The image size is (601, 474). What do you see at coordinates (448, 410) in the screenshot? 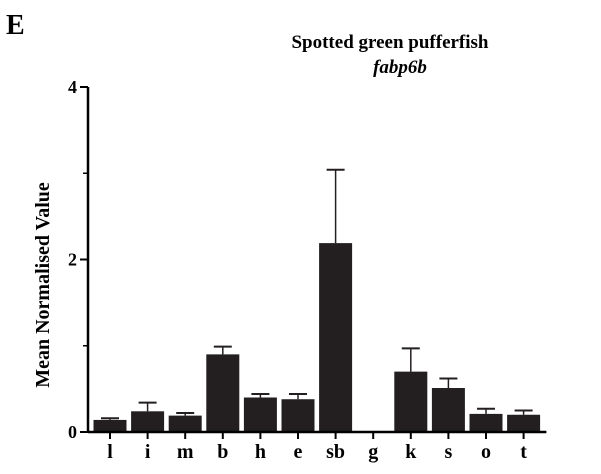
I see `bar-s` at bounding box center [448, 410].